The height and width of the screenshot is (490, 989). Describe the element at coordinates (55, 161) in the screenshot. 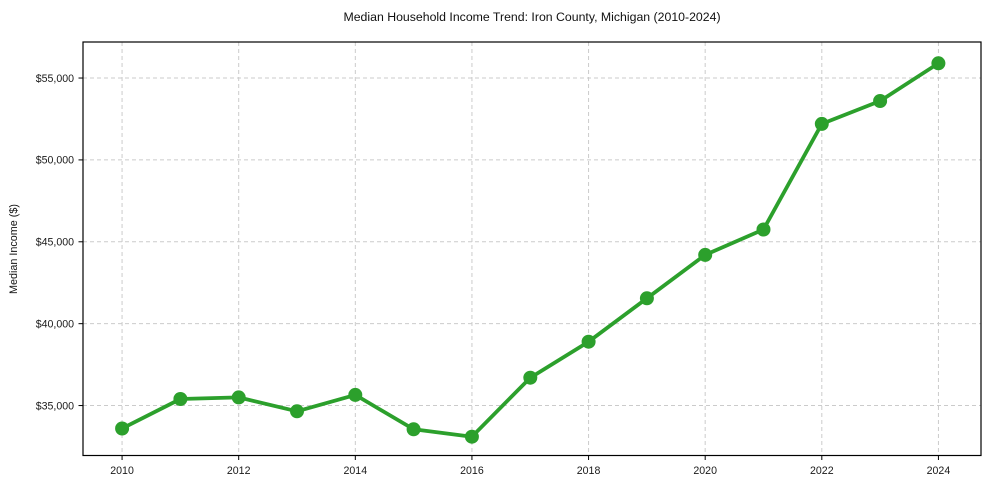

I see `y-tick-label: $50,000` at that location.